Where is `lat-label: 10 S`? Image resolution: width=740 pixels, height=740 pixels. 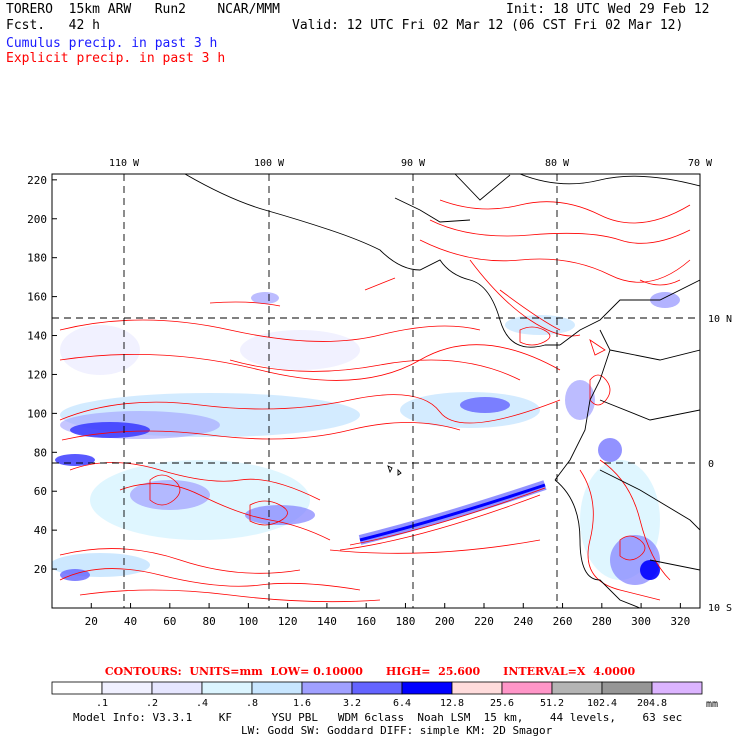
lat-label: 10 S is located at coordinates (720, 608).